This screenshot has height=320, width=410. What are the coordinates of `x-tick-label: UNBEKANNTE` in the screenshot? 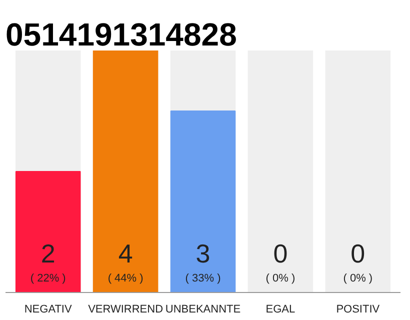 It's located at (203, 310).